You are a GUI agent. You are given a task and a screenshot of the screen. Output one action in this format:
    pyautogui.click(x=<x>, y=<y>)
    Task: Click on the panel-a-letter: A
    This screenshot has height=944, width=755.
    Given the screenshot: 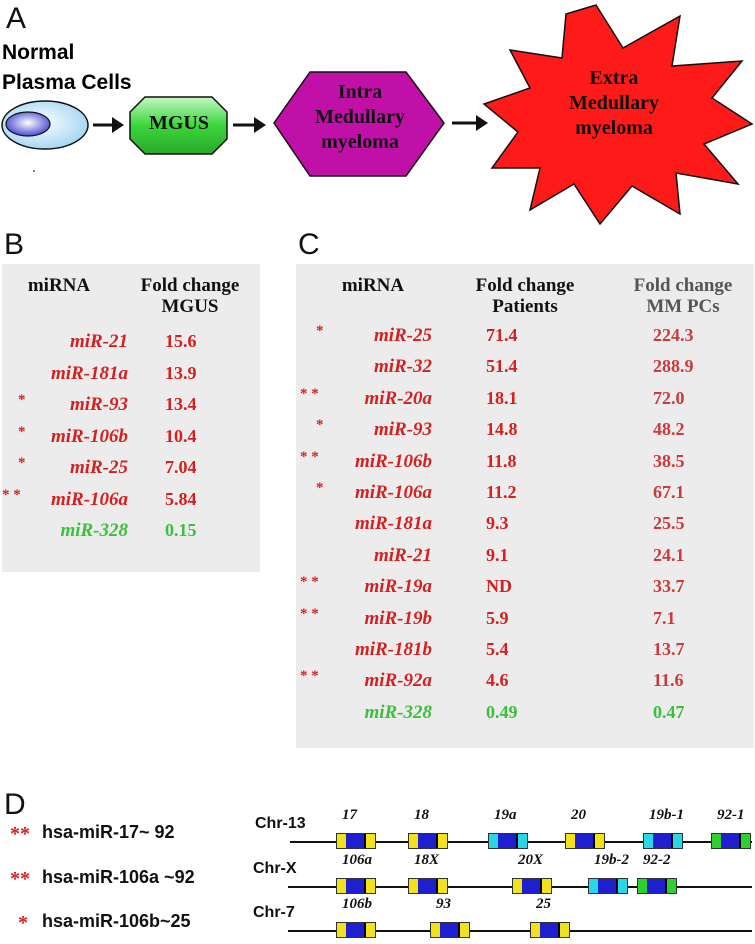 What is the action you would take?
    pyautogui.click(x=16, y=18)
    